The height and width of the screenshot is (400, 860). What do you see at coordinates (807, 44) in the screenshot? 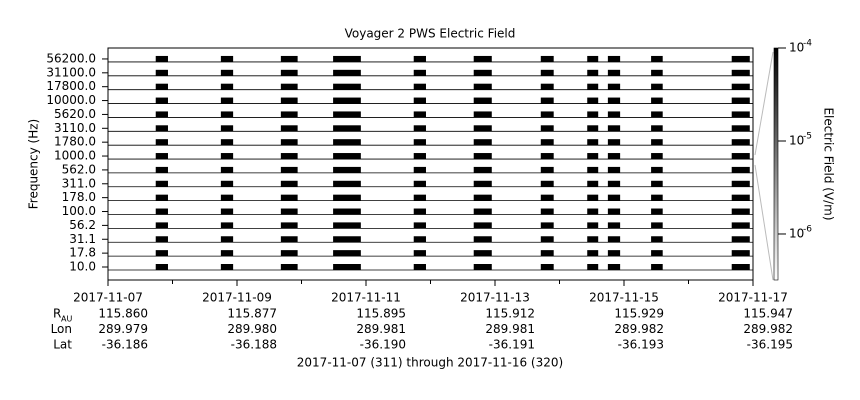
I see `y2-tick-exponent: -4` at bounding box center [807, 44].